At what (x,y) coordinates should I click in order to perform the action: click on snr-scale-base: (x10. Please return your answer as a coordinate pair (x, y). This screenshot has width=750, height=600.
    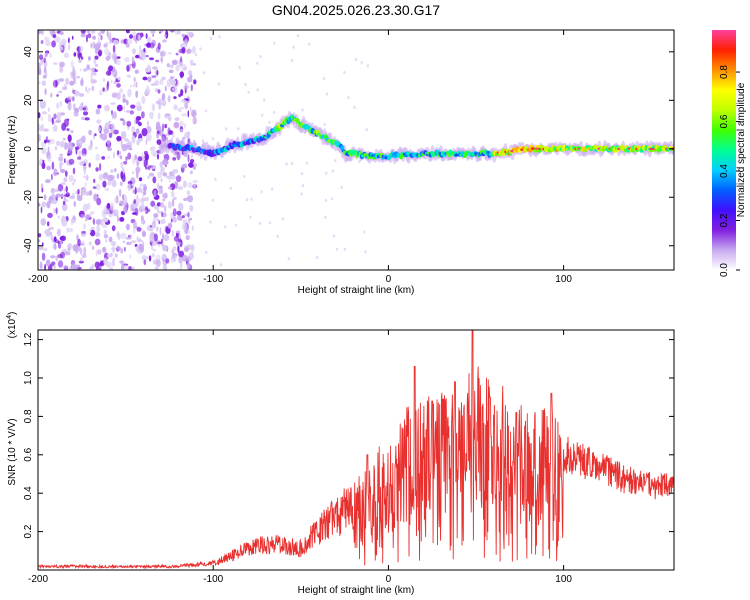
    Looking at the image, I should click on (12, 328).